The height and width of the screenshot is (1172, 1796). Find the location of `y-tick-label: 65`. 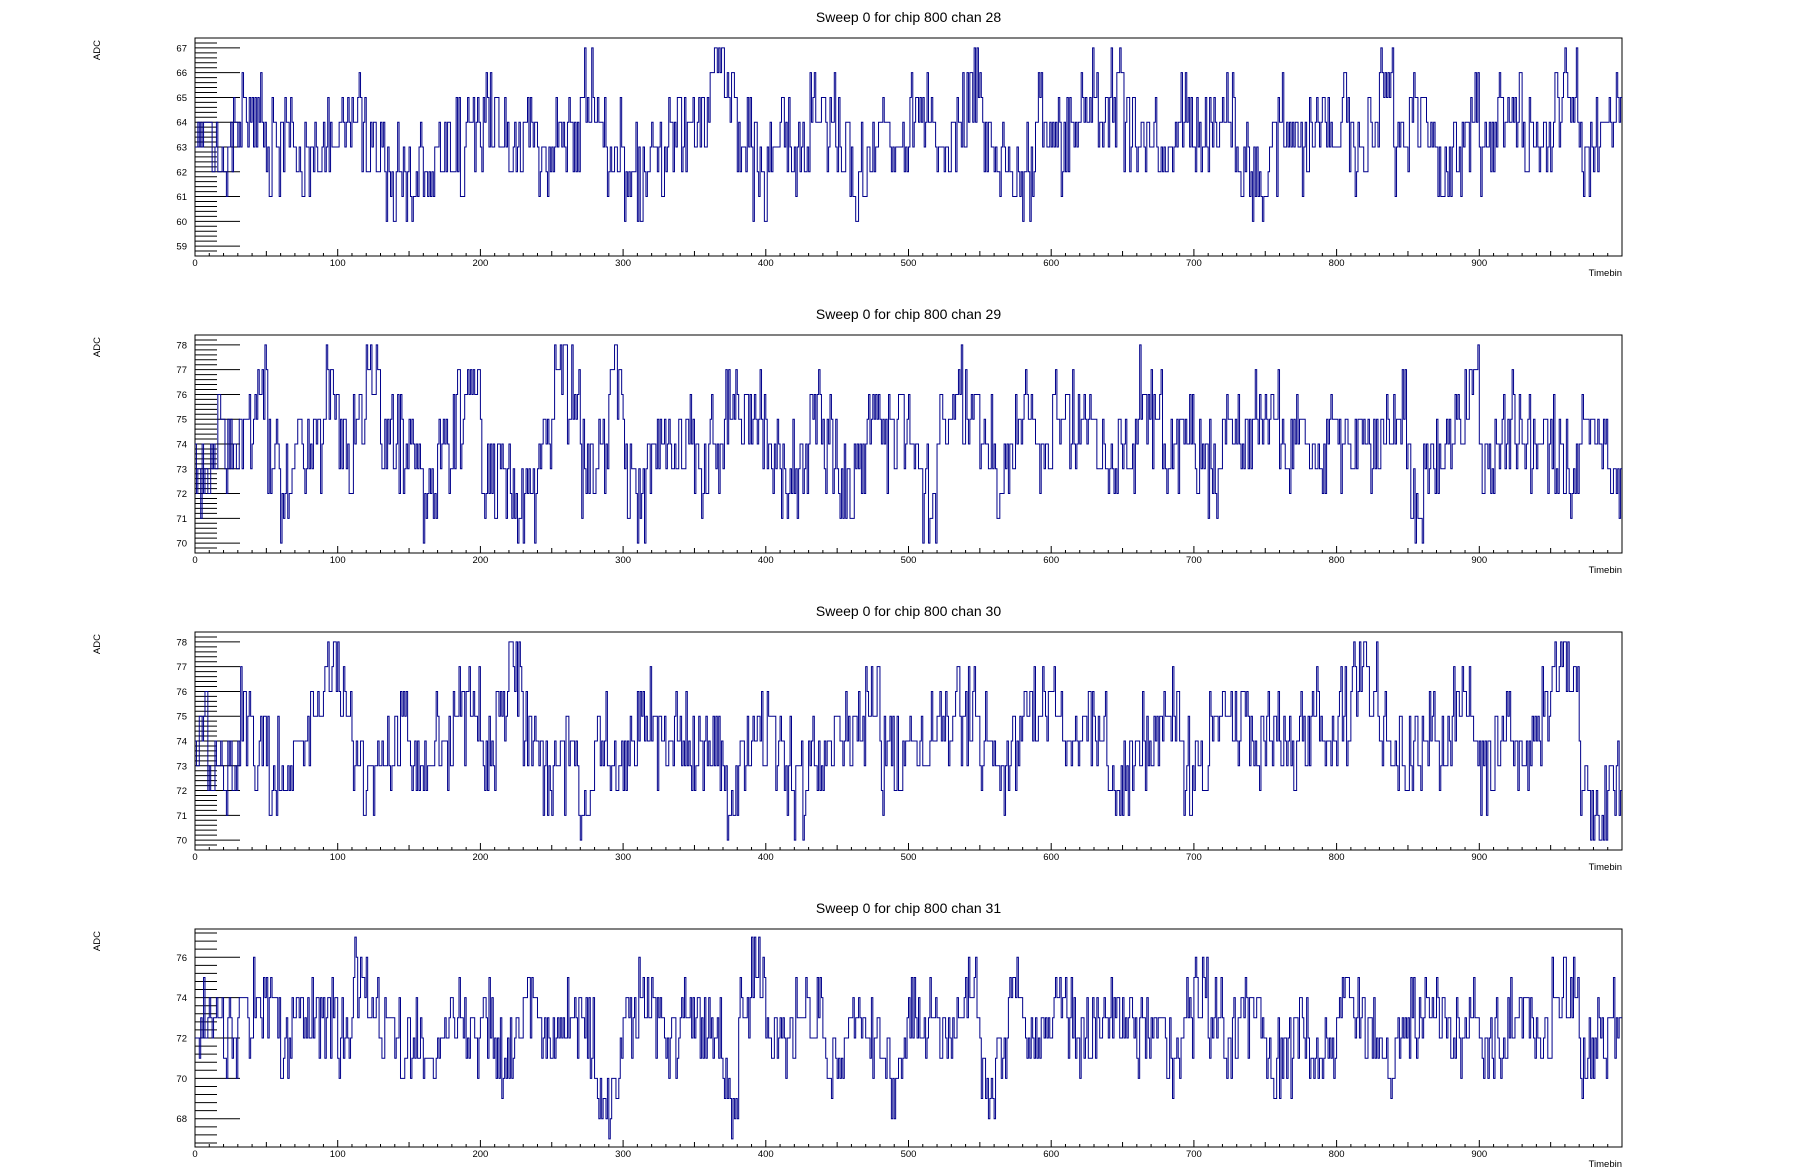

y-tick-label: 65 is located at coordinates (181, 98).